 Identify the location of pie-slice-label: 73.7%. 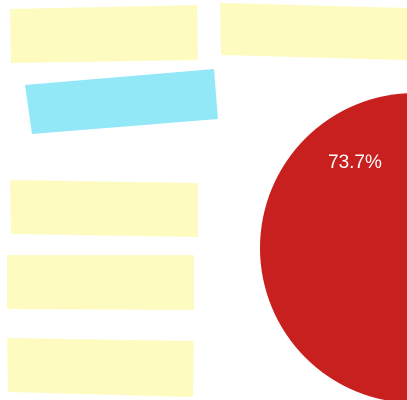
(355, 162).